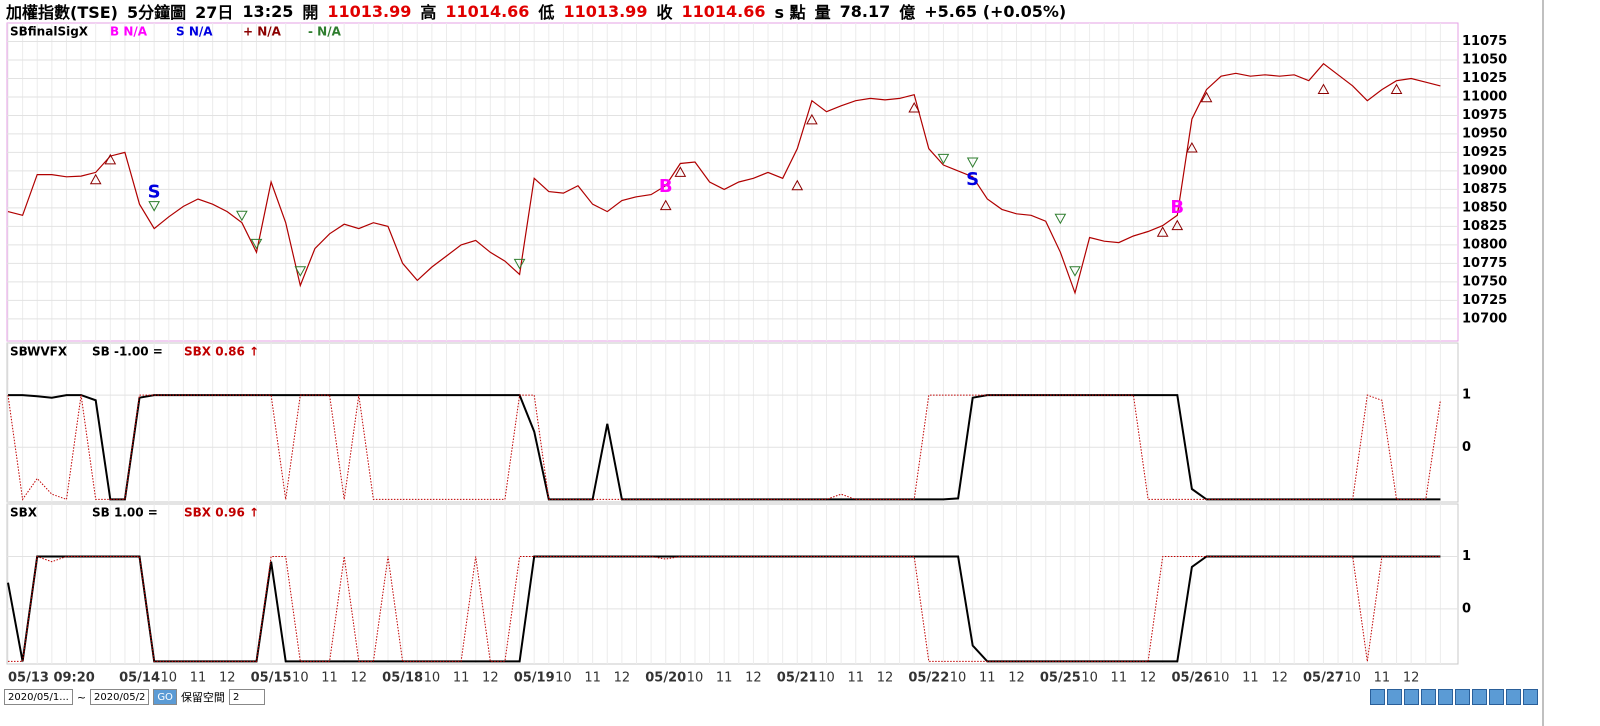 The height and width of the screenshot is (726, 1600). I want to click on panel-title: SBfinalSigX, so click(49, 32).